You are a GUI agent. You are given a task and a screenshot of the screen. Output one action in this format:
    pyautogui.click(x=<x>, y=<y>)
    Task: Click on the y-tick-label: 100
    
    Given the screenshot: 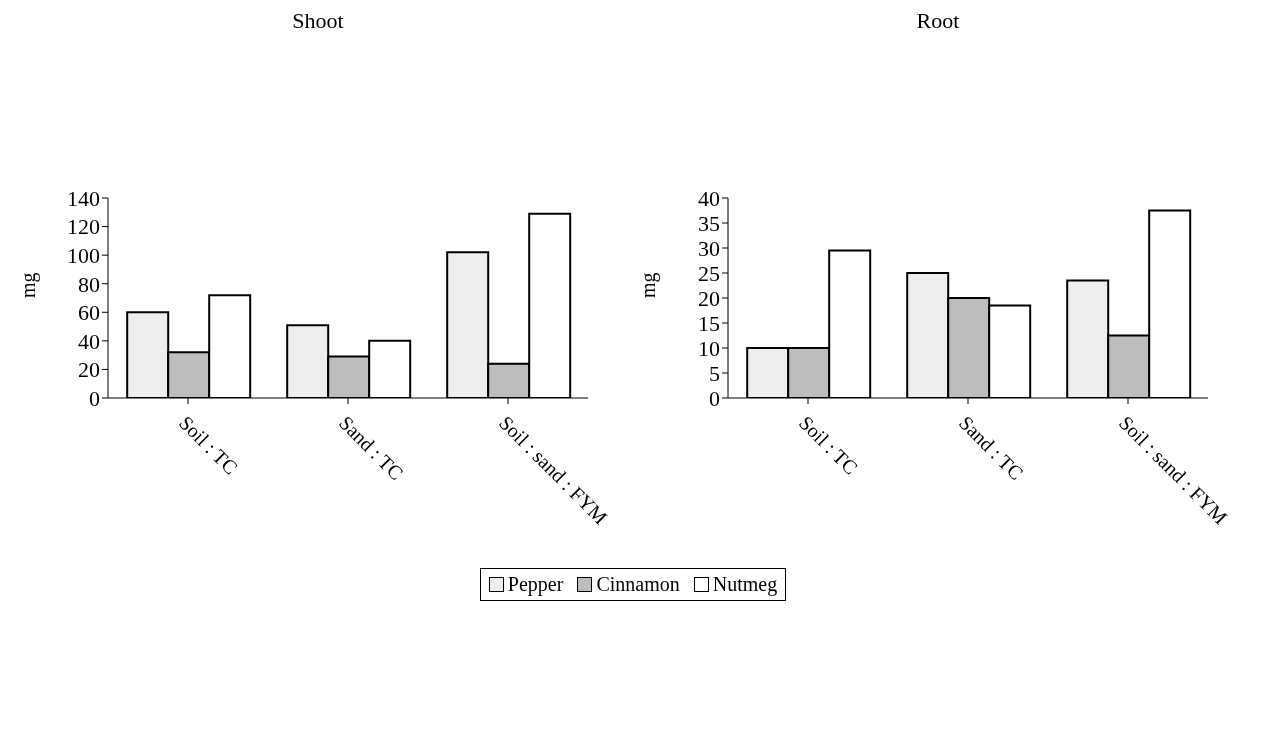 What is the action you would take?
    pyautogui.click(x=83, y=255)
    